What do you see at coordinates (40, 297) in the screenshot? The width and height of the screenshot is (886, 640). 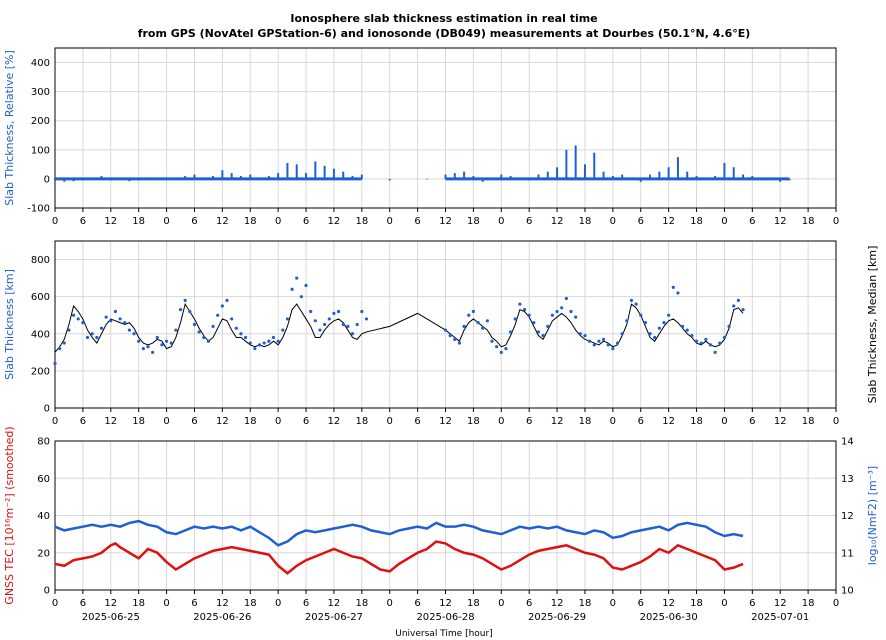 I see `y-tick-label: 600` at bounding box center [40, 297].